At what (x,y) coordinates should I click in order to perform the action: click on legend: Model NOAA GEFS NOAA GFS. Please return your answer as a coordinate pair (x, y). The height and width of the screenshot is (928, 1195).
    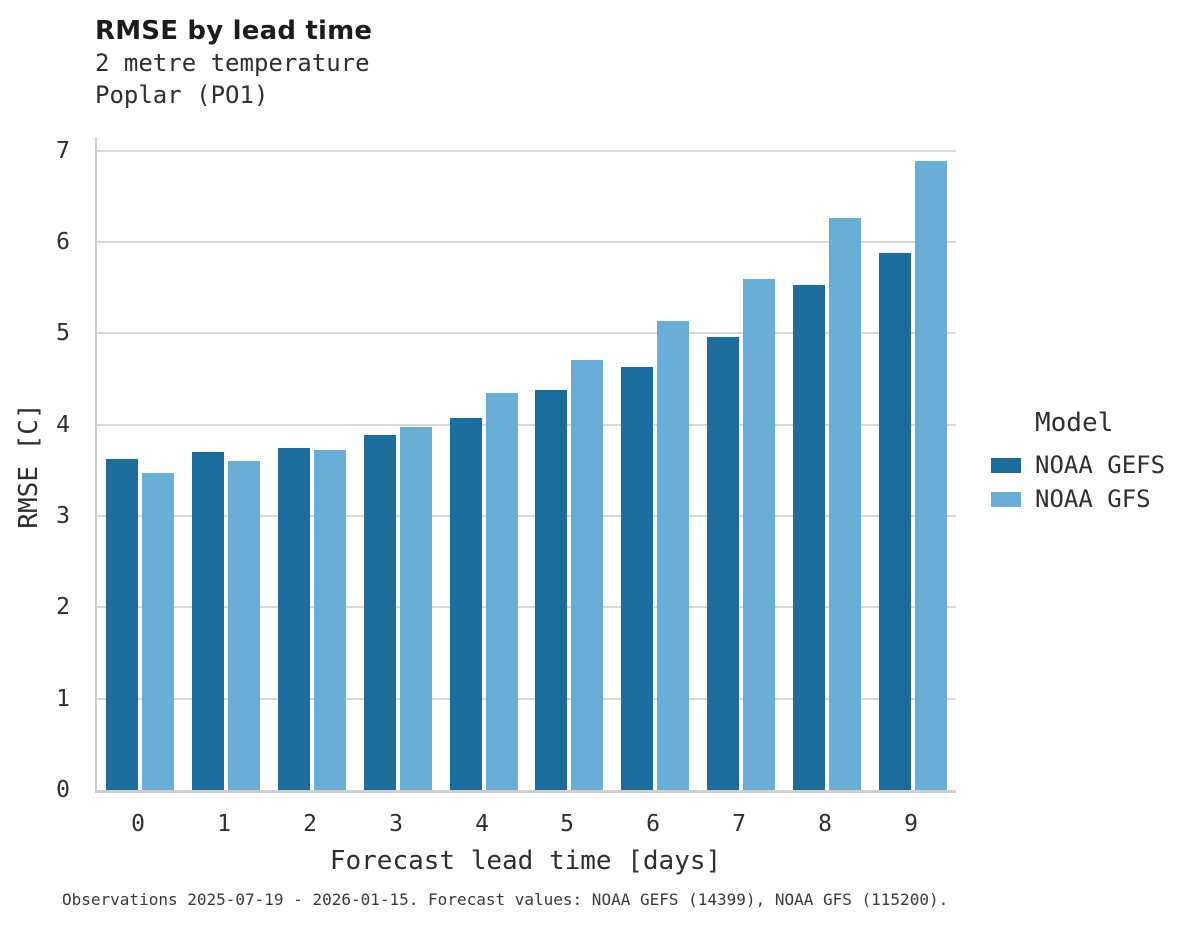
    Looking at the image, I should click on (1078, 462).